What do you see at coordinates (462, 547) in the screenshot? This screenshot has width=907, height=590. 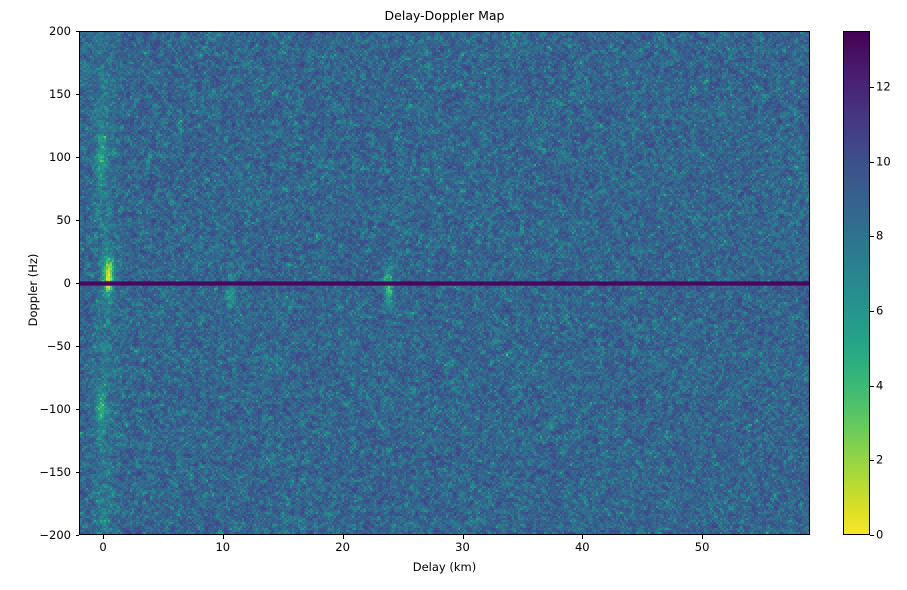 I see `x-tick-label: 30` at bounding box center [462, 547].